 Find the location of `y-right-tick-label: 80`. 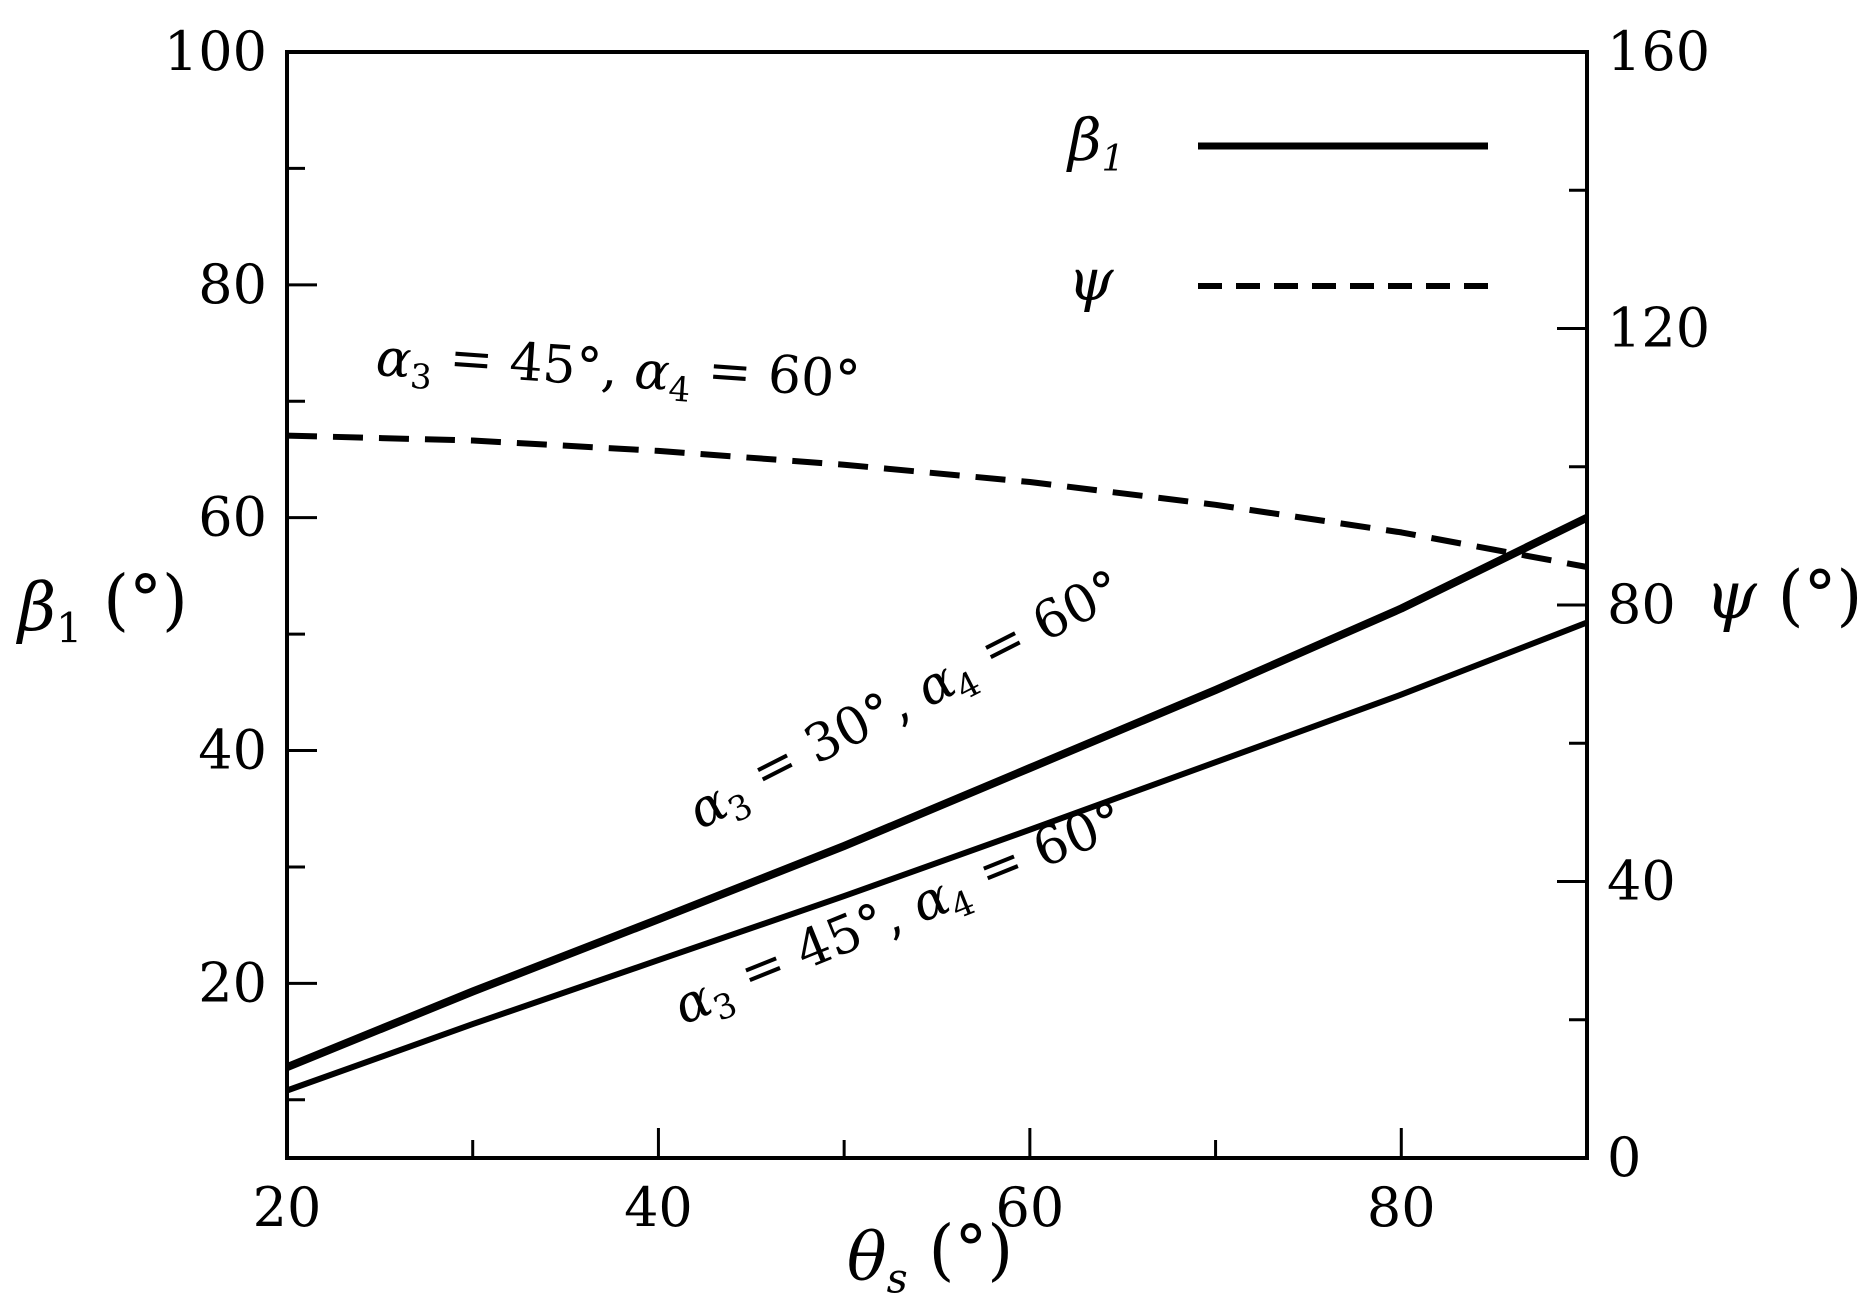

y-right-tick-label: 80 is located at coordinates (1641, 604).